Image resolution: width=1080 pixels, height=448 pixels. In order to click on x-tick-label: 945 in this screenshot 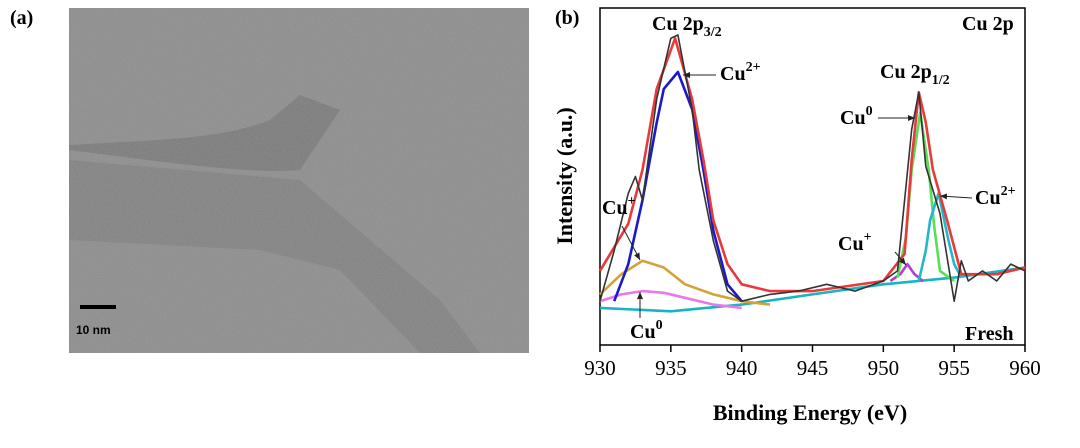, I will do `click(813, 368)`.